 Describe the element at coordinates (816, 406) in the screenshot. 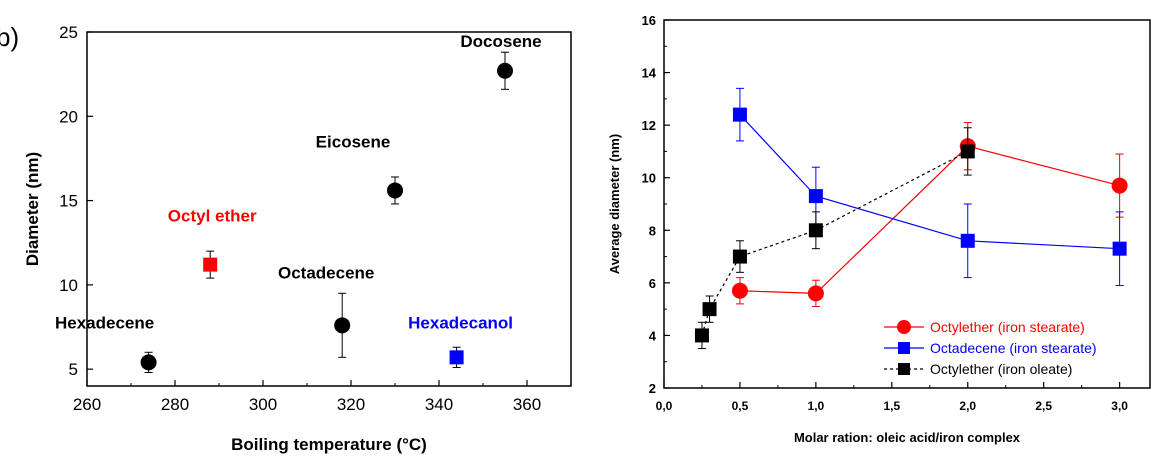

I see `x-tick-label: 1,0` at that location.